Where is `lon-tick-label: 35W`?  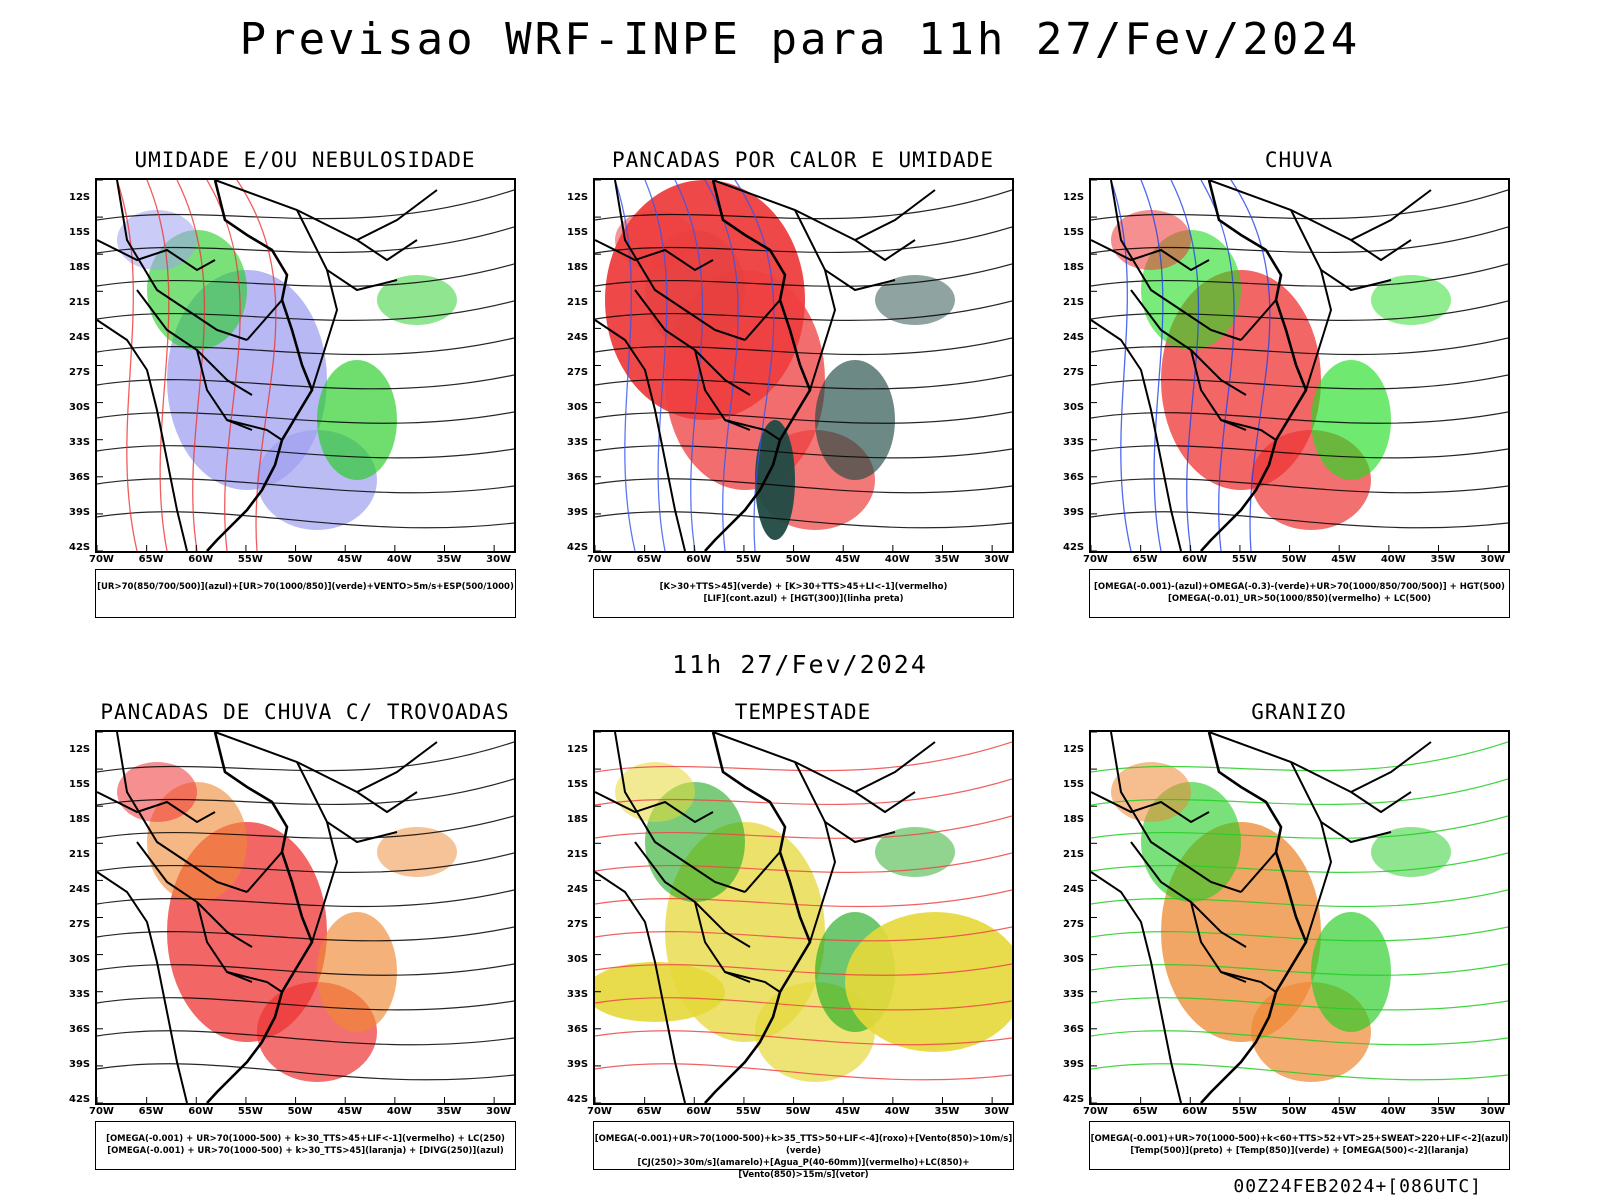 lon-tick-label: 35W is located at coordinates (947, 1111).